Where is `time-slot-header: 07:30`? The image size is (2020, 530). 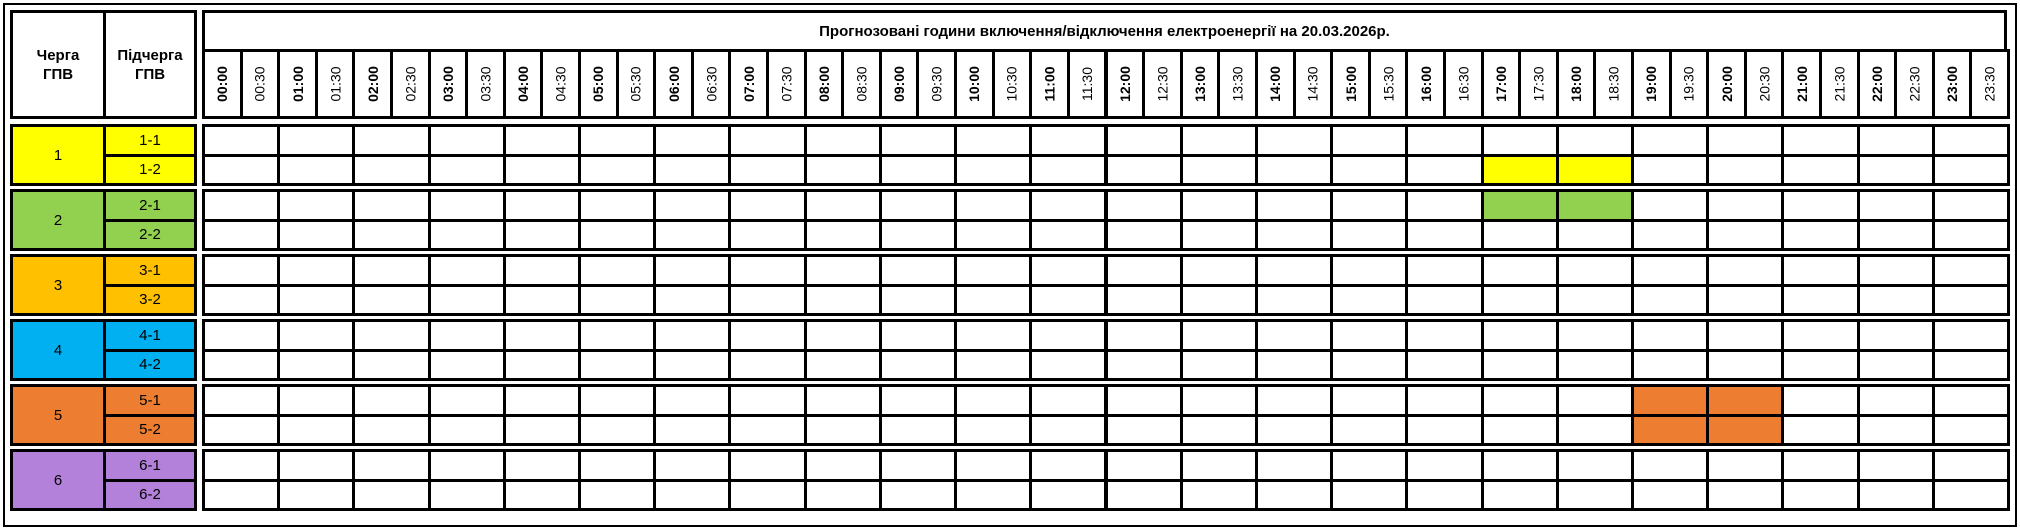 time-slot-header: 07:30 is located at coordinates (786, 84).